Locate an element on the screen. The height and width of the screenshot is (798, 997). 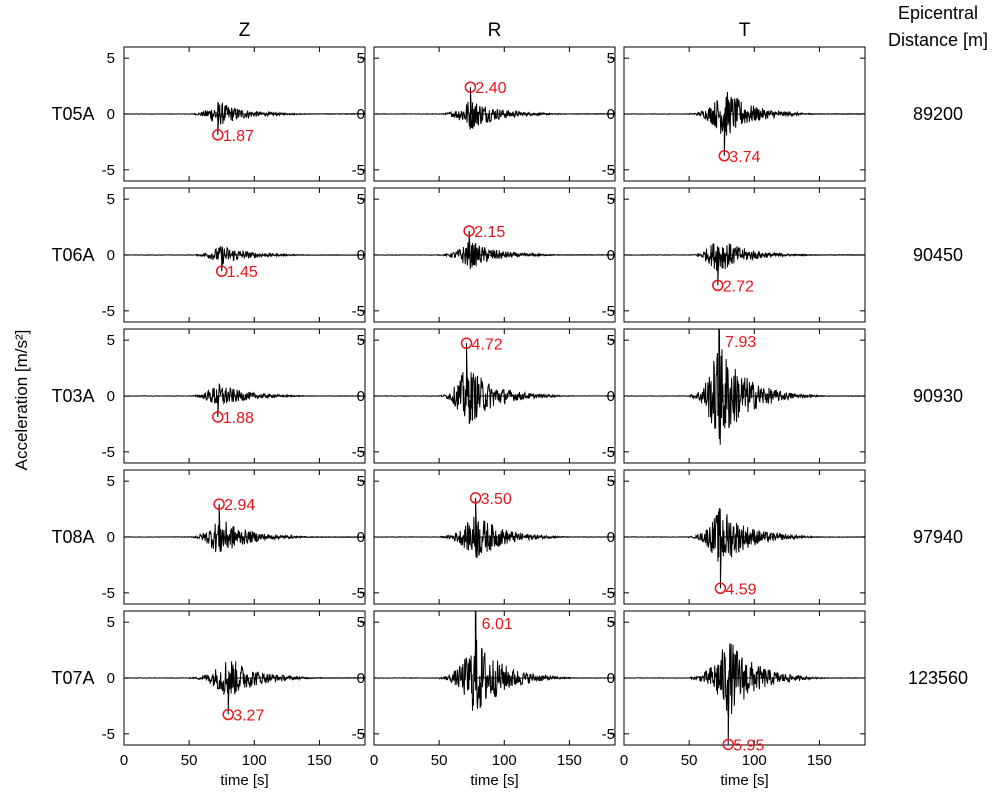
station-labels: T05A T06A T03A T08A T07A is located at coordinates (72, 396).